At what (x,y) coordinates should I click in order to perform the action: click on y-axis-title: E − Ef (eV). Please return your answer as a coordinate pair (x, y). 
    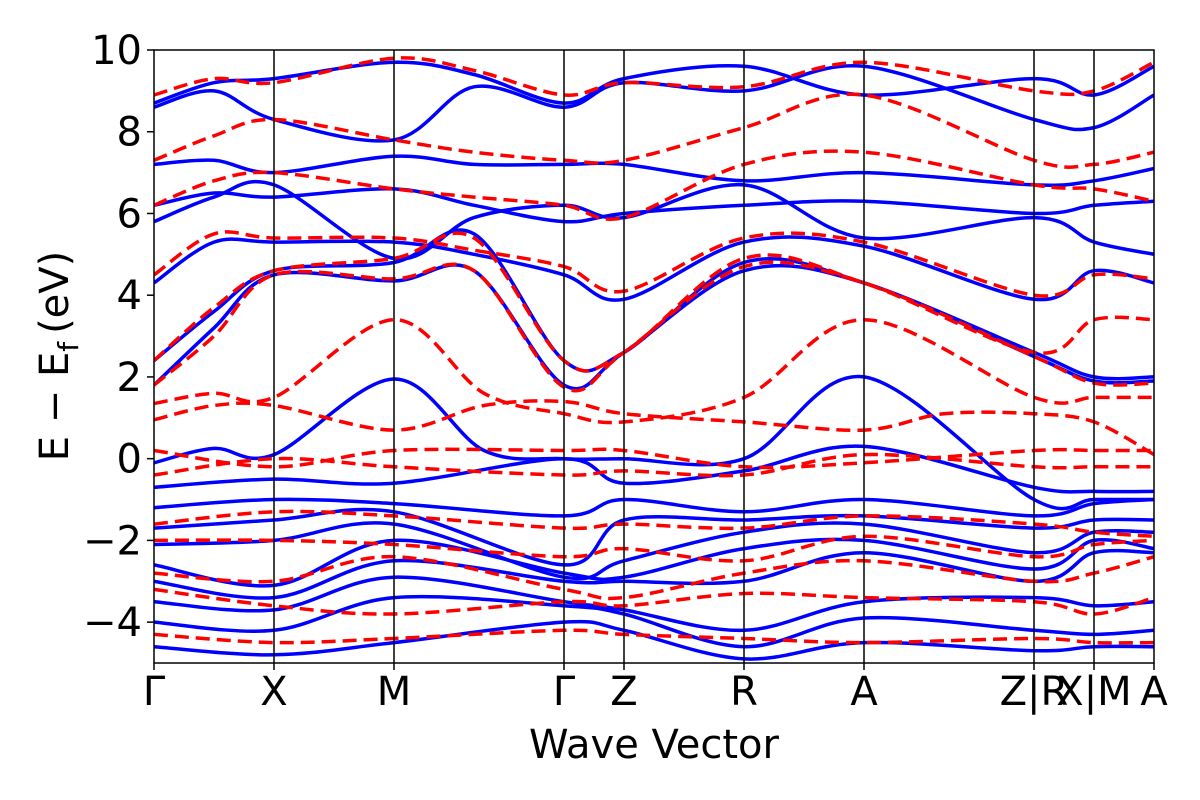
    Looking at the image, I should click on (58, 356).